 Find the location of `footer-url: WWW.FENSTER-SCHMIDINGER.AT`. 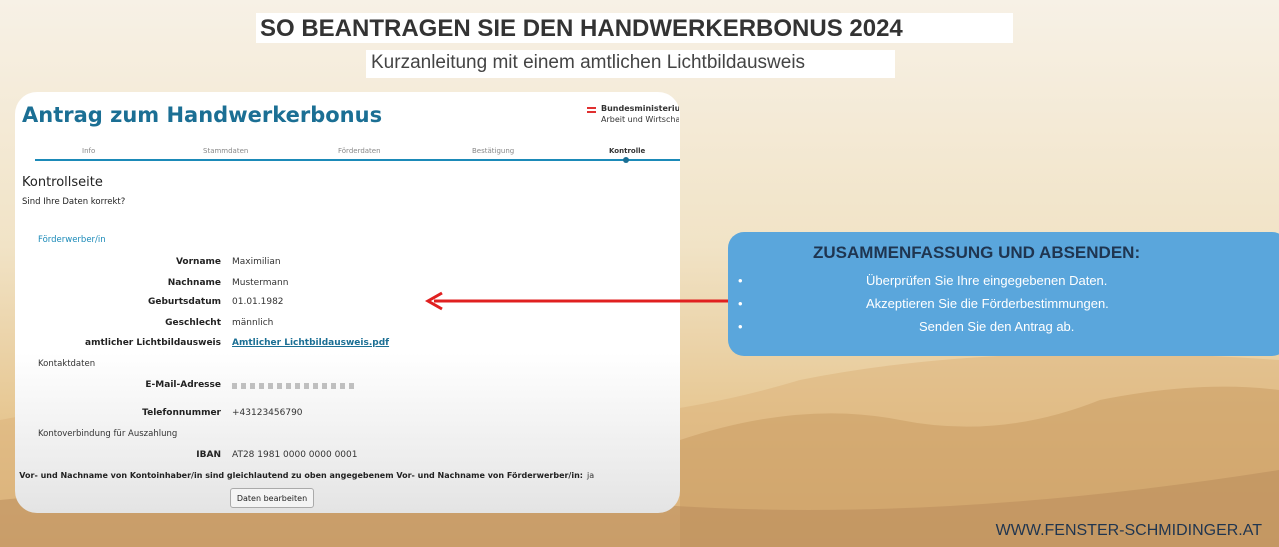

footer-url: WWW.FENSTER-SCHMIDINGER.AT is located at coordinates (1128, 530).